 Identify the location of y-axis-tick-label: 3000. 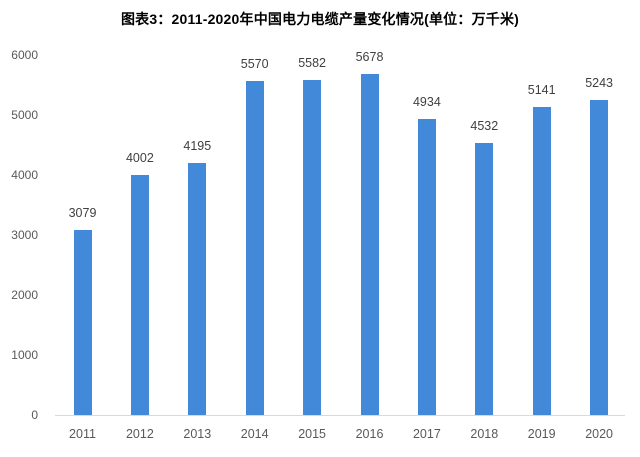
(24, 234).